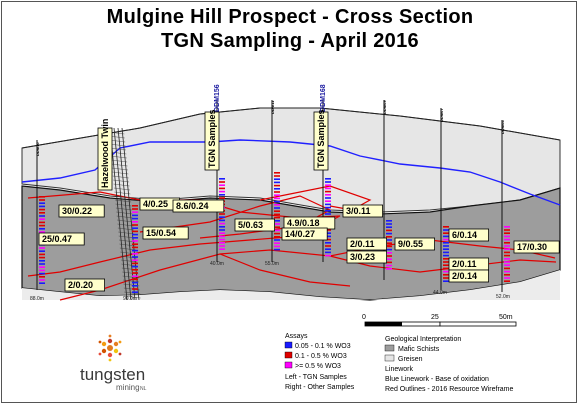  What do you see at coordinates (290, 17) in the screenshot?
I see `title-line-1: Mulgine Hill Prospect - Cross Section` at bounding box center [290, 17].